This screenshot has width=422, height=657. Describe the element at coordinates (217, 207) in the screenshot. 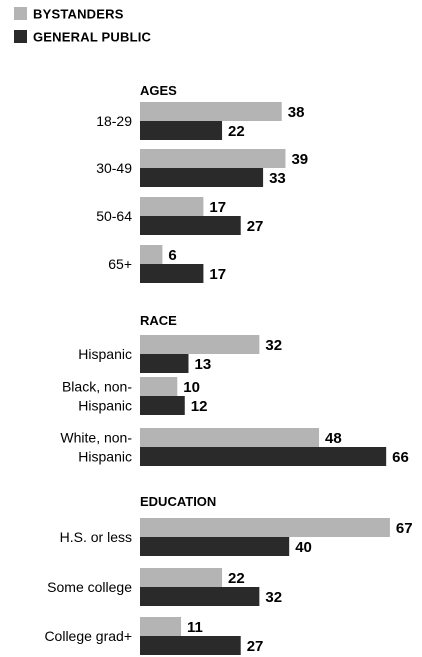

I see `value-label-50-64-bystanders: 17` at that location.